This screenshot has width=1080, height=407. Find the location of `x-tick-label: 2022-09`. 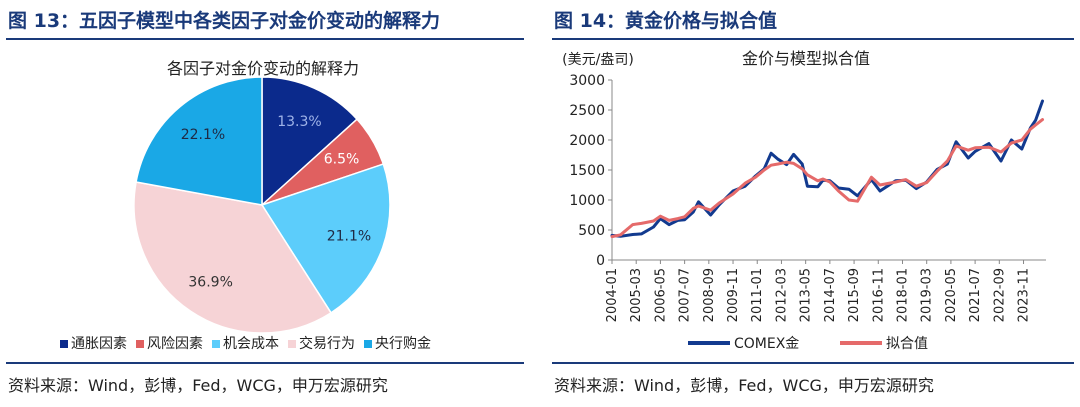

x-tick-label: 2022-09 is located at coordinates (999, 295).